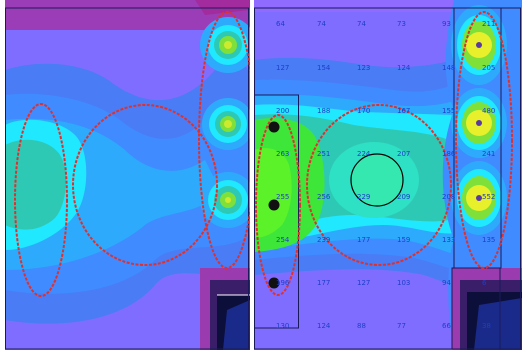 This screenshot has height=350, width=522. Describe the element at coordinates (479, 198) in the screenshot. I see `right-hotspot-bottom` at that location.